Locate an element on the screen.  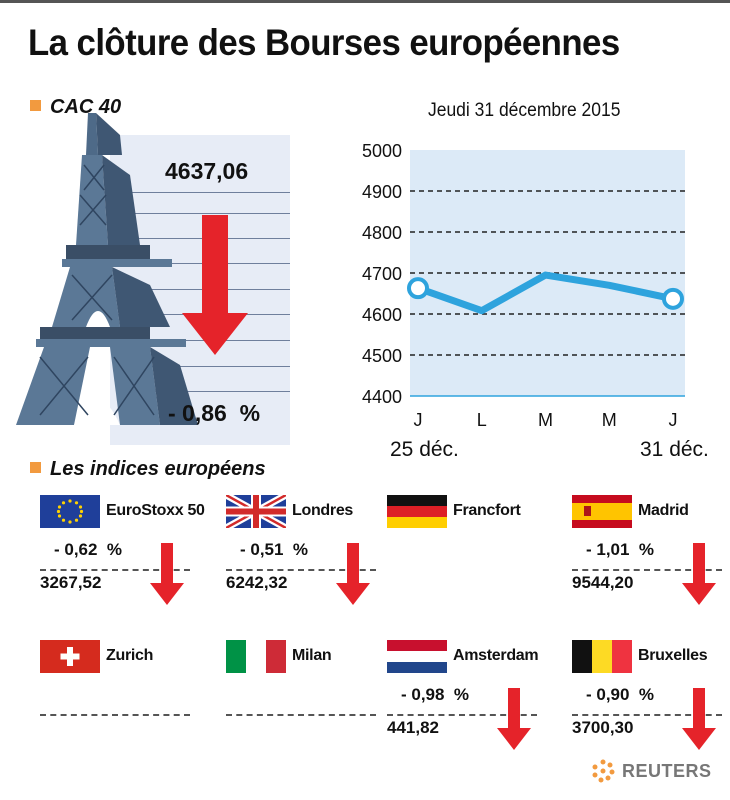
spain-flag-icon is located at coordinates (602, 511).